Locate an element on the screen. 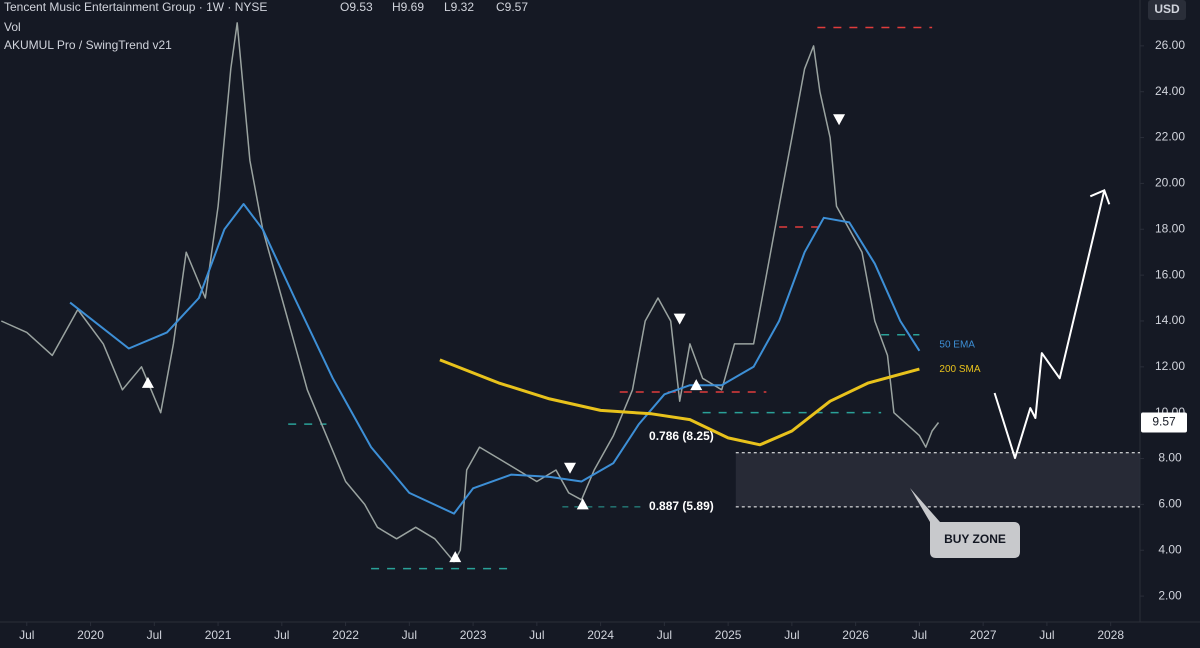  y-tick-label: 24.00 is located at coordinates (1170, 91).